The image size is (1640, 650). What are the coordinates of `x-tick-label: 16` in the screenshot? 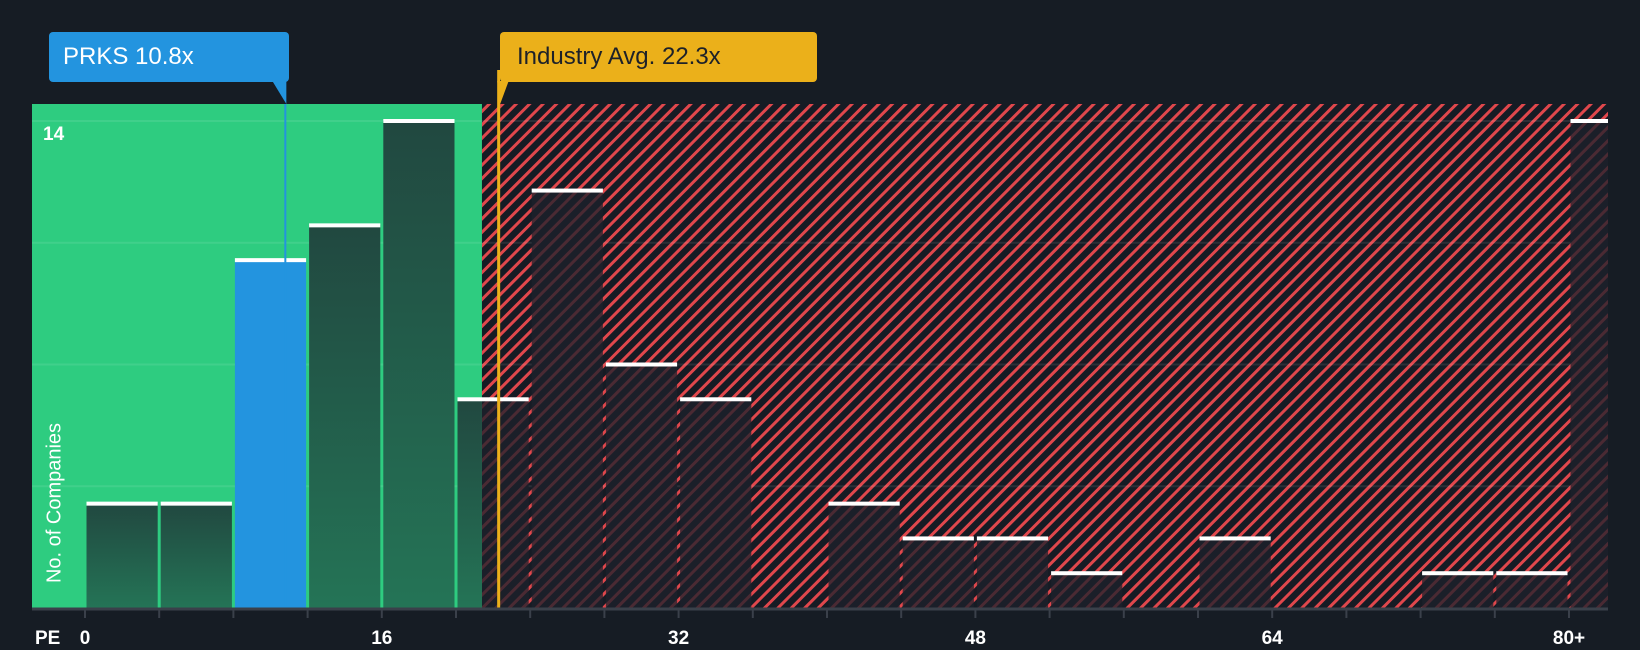 It's located at (382, 638).